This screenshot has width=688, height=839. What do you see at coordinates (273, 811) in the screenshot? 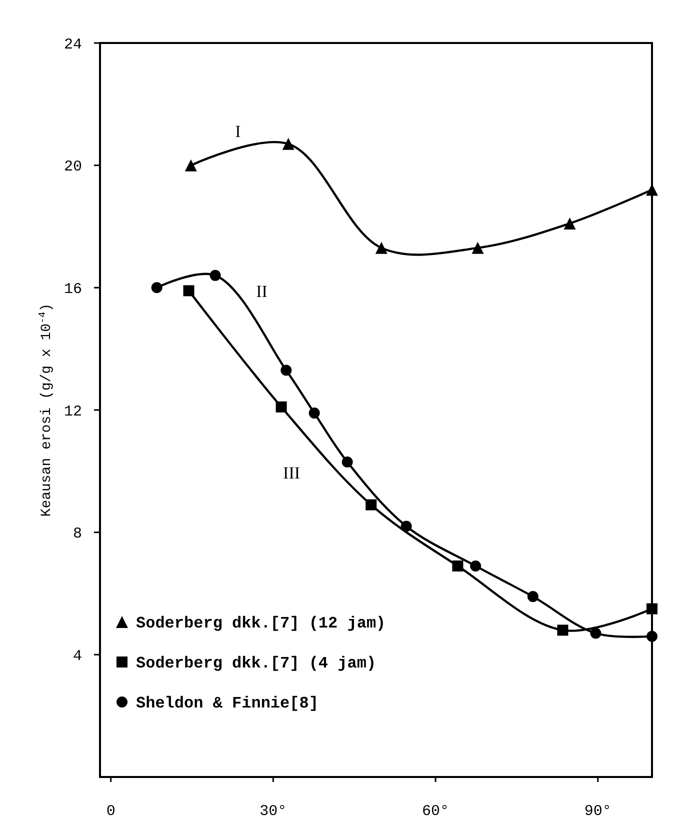
I see `x-tick-label: 30°` at bounding box center [273, 811].